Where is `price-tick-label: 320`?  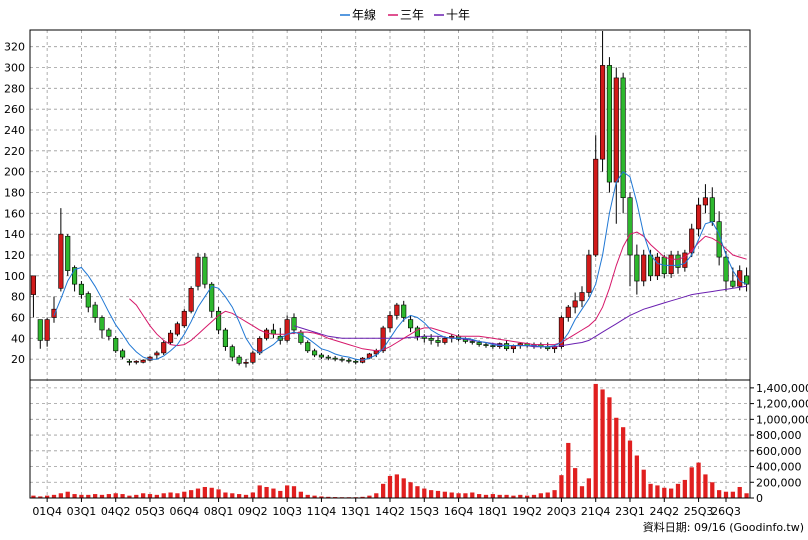
price-tick-label: 320 is located at coordinates (14, 47).